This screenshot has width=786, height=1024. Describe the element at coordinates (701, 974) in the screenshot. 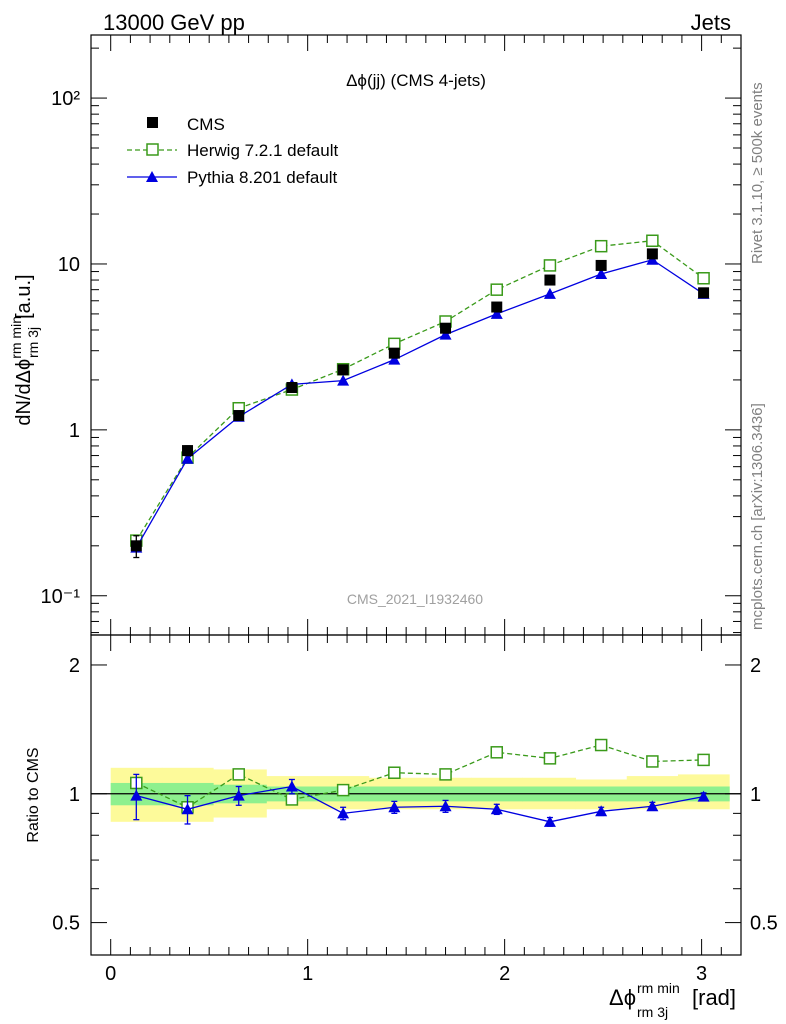

I see `x-tick-label: 3` at that location.